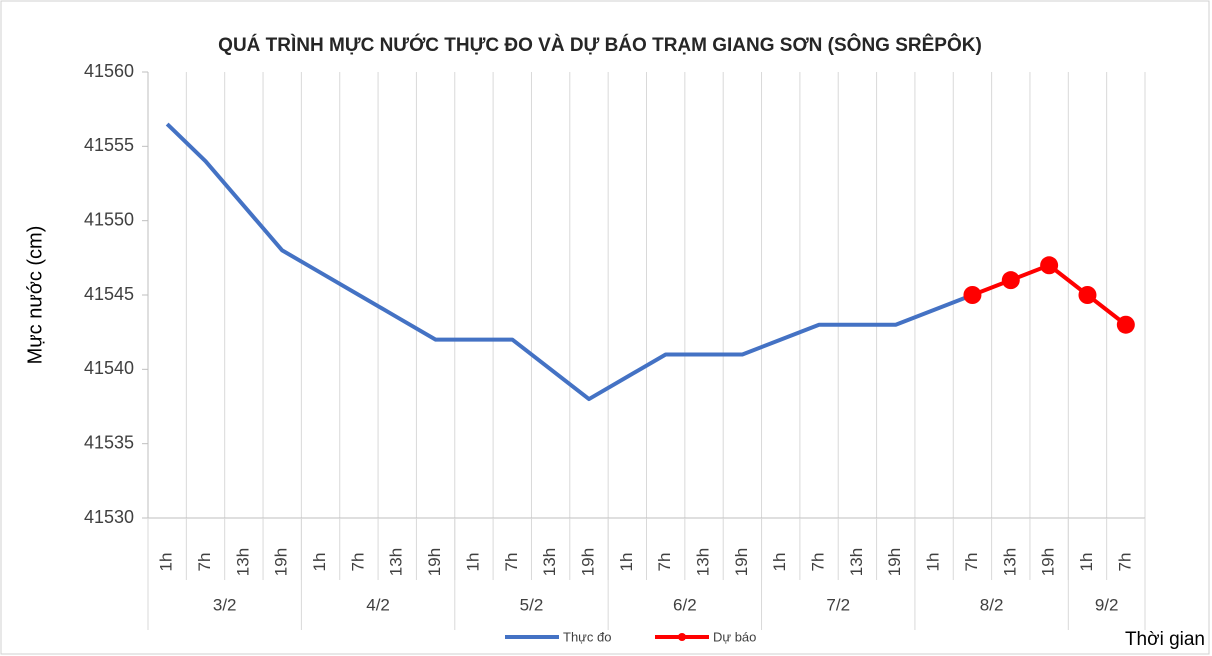 The width and height of the screenshot is (1212, 656). Describe the element at coordinates (1165, 639) in the screenshot. I see `x-axis-label: Thời gian` at that location.